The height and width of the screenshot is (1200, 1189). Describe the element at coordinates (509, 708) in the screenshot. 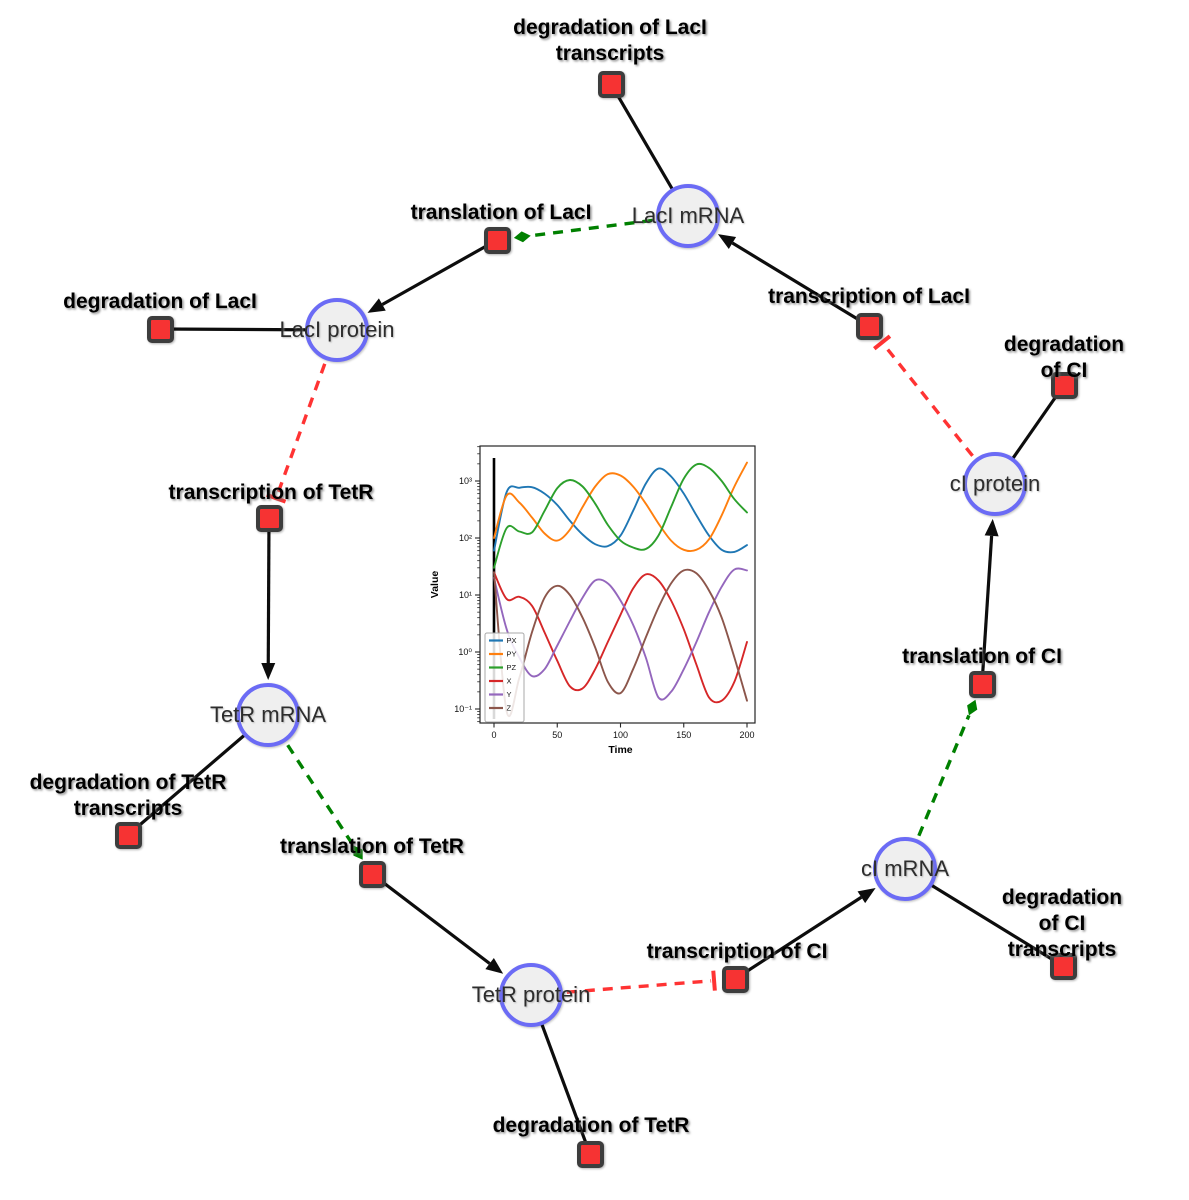

I see `legend-label-Z: Z` at that location.